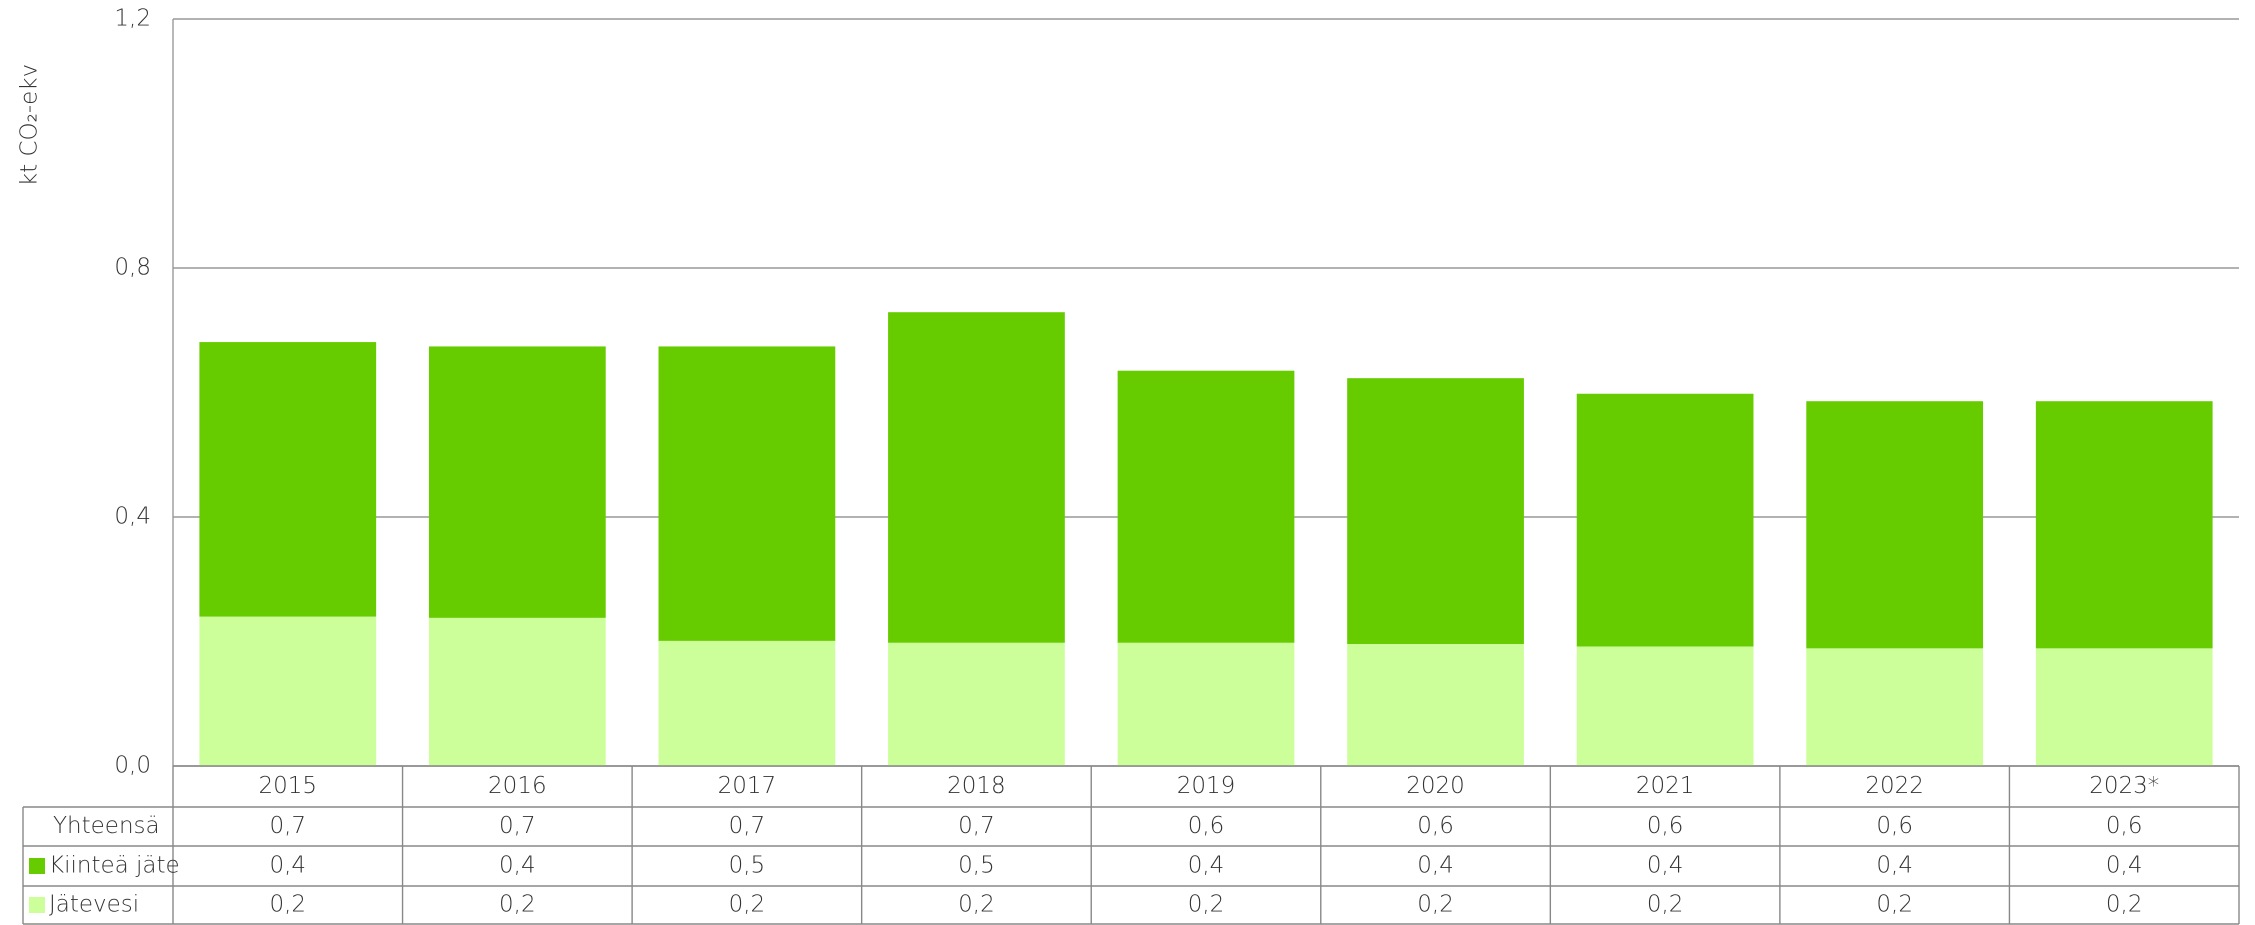 The image size is (2255, 925). What do you see at coordinates (1435, 786) in the screenshot?
I see `x-tick-label: 2020` at bounding box center [1435, 786].